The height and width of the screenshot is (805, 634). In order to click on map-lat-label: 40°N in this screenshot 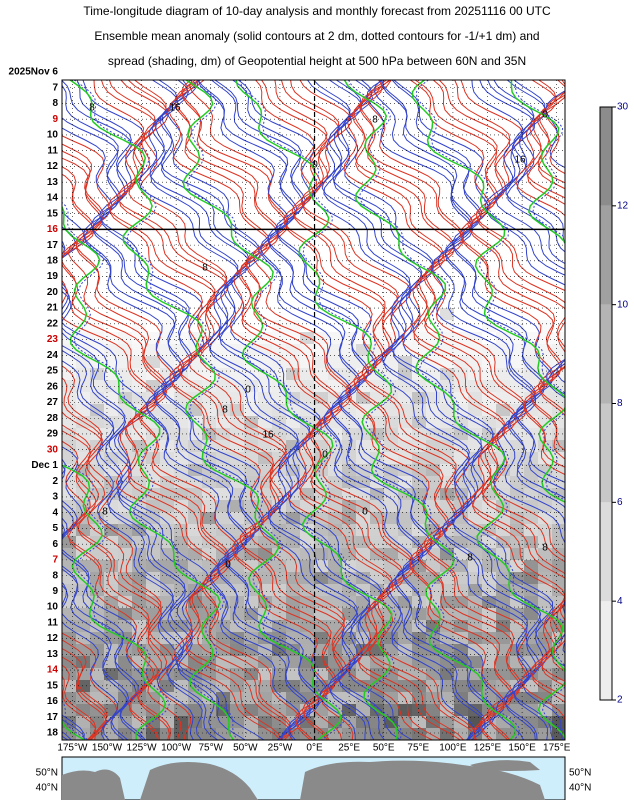, I will do `click(580, 788)`.